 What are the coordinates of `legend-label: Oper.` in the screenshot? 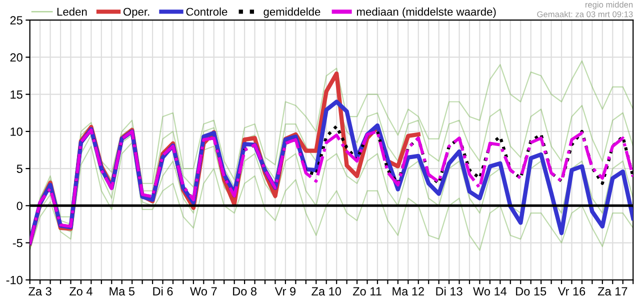 It's located at (136, 13).